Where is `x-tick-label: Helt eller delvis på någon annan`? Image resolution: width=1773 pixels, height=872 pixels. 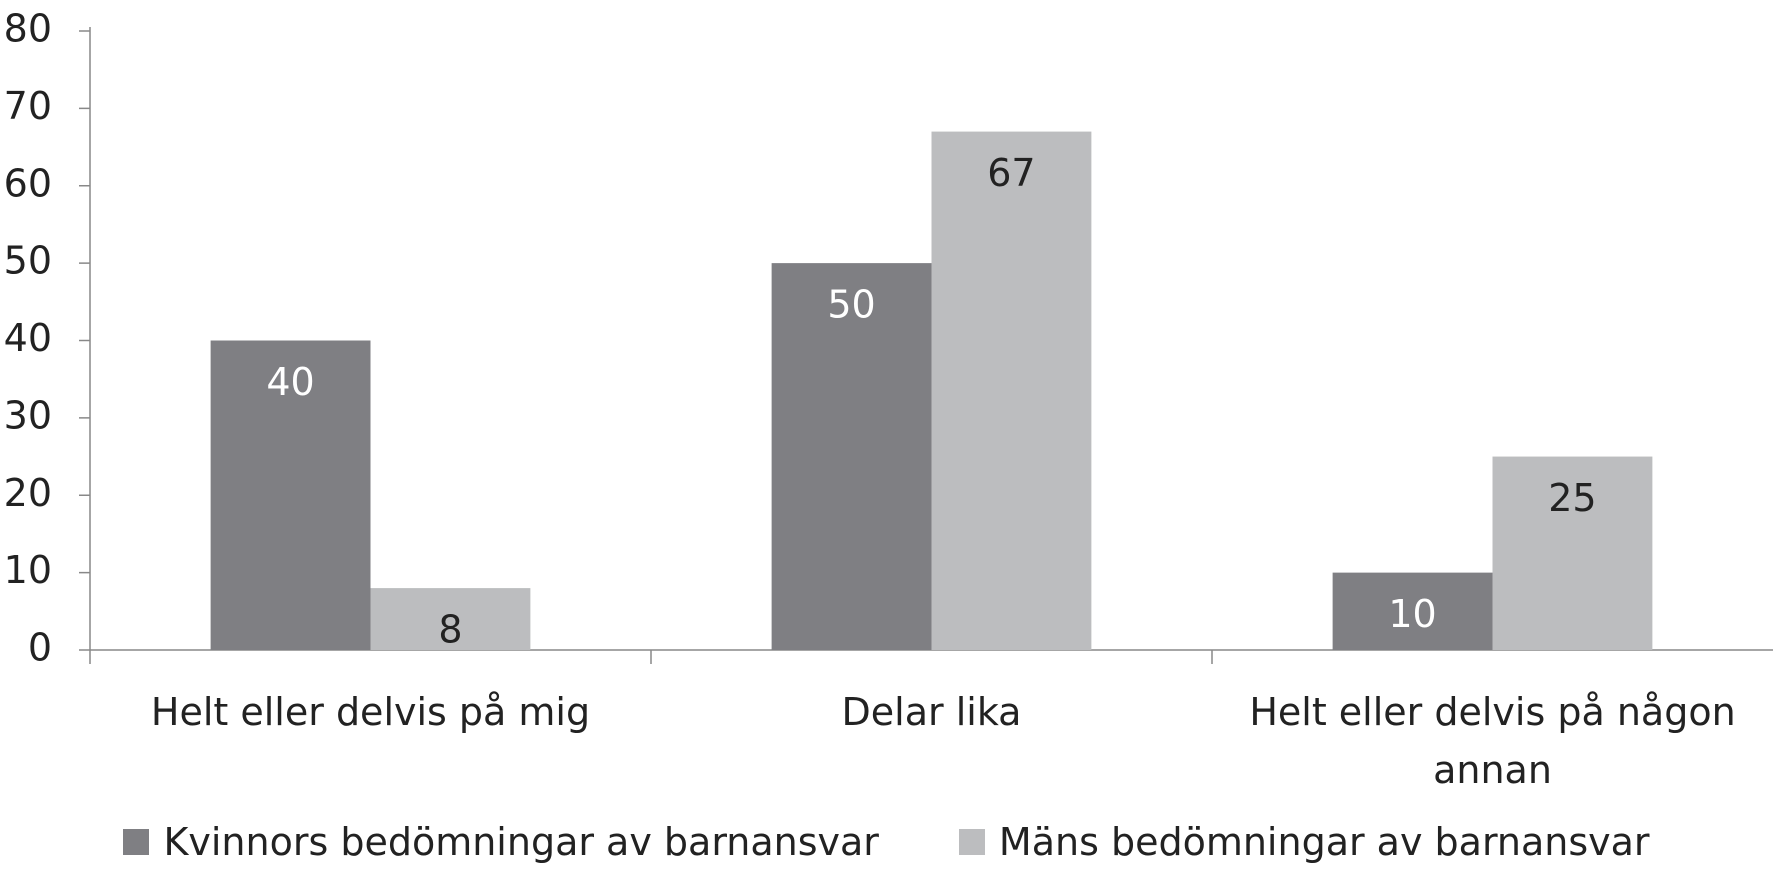 x-tick-label: Helt eller delvis på någon annan is located at coordinates (1492, 741).